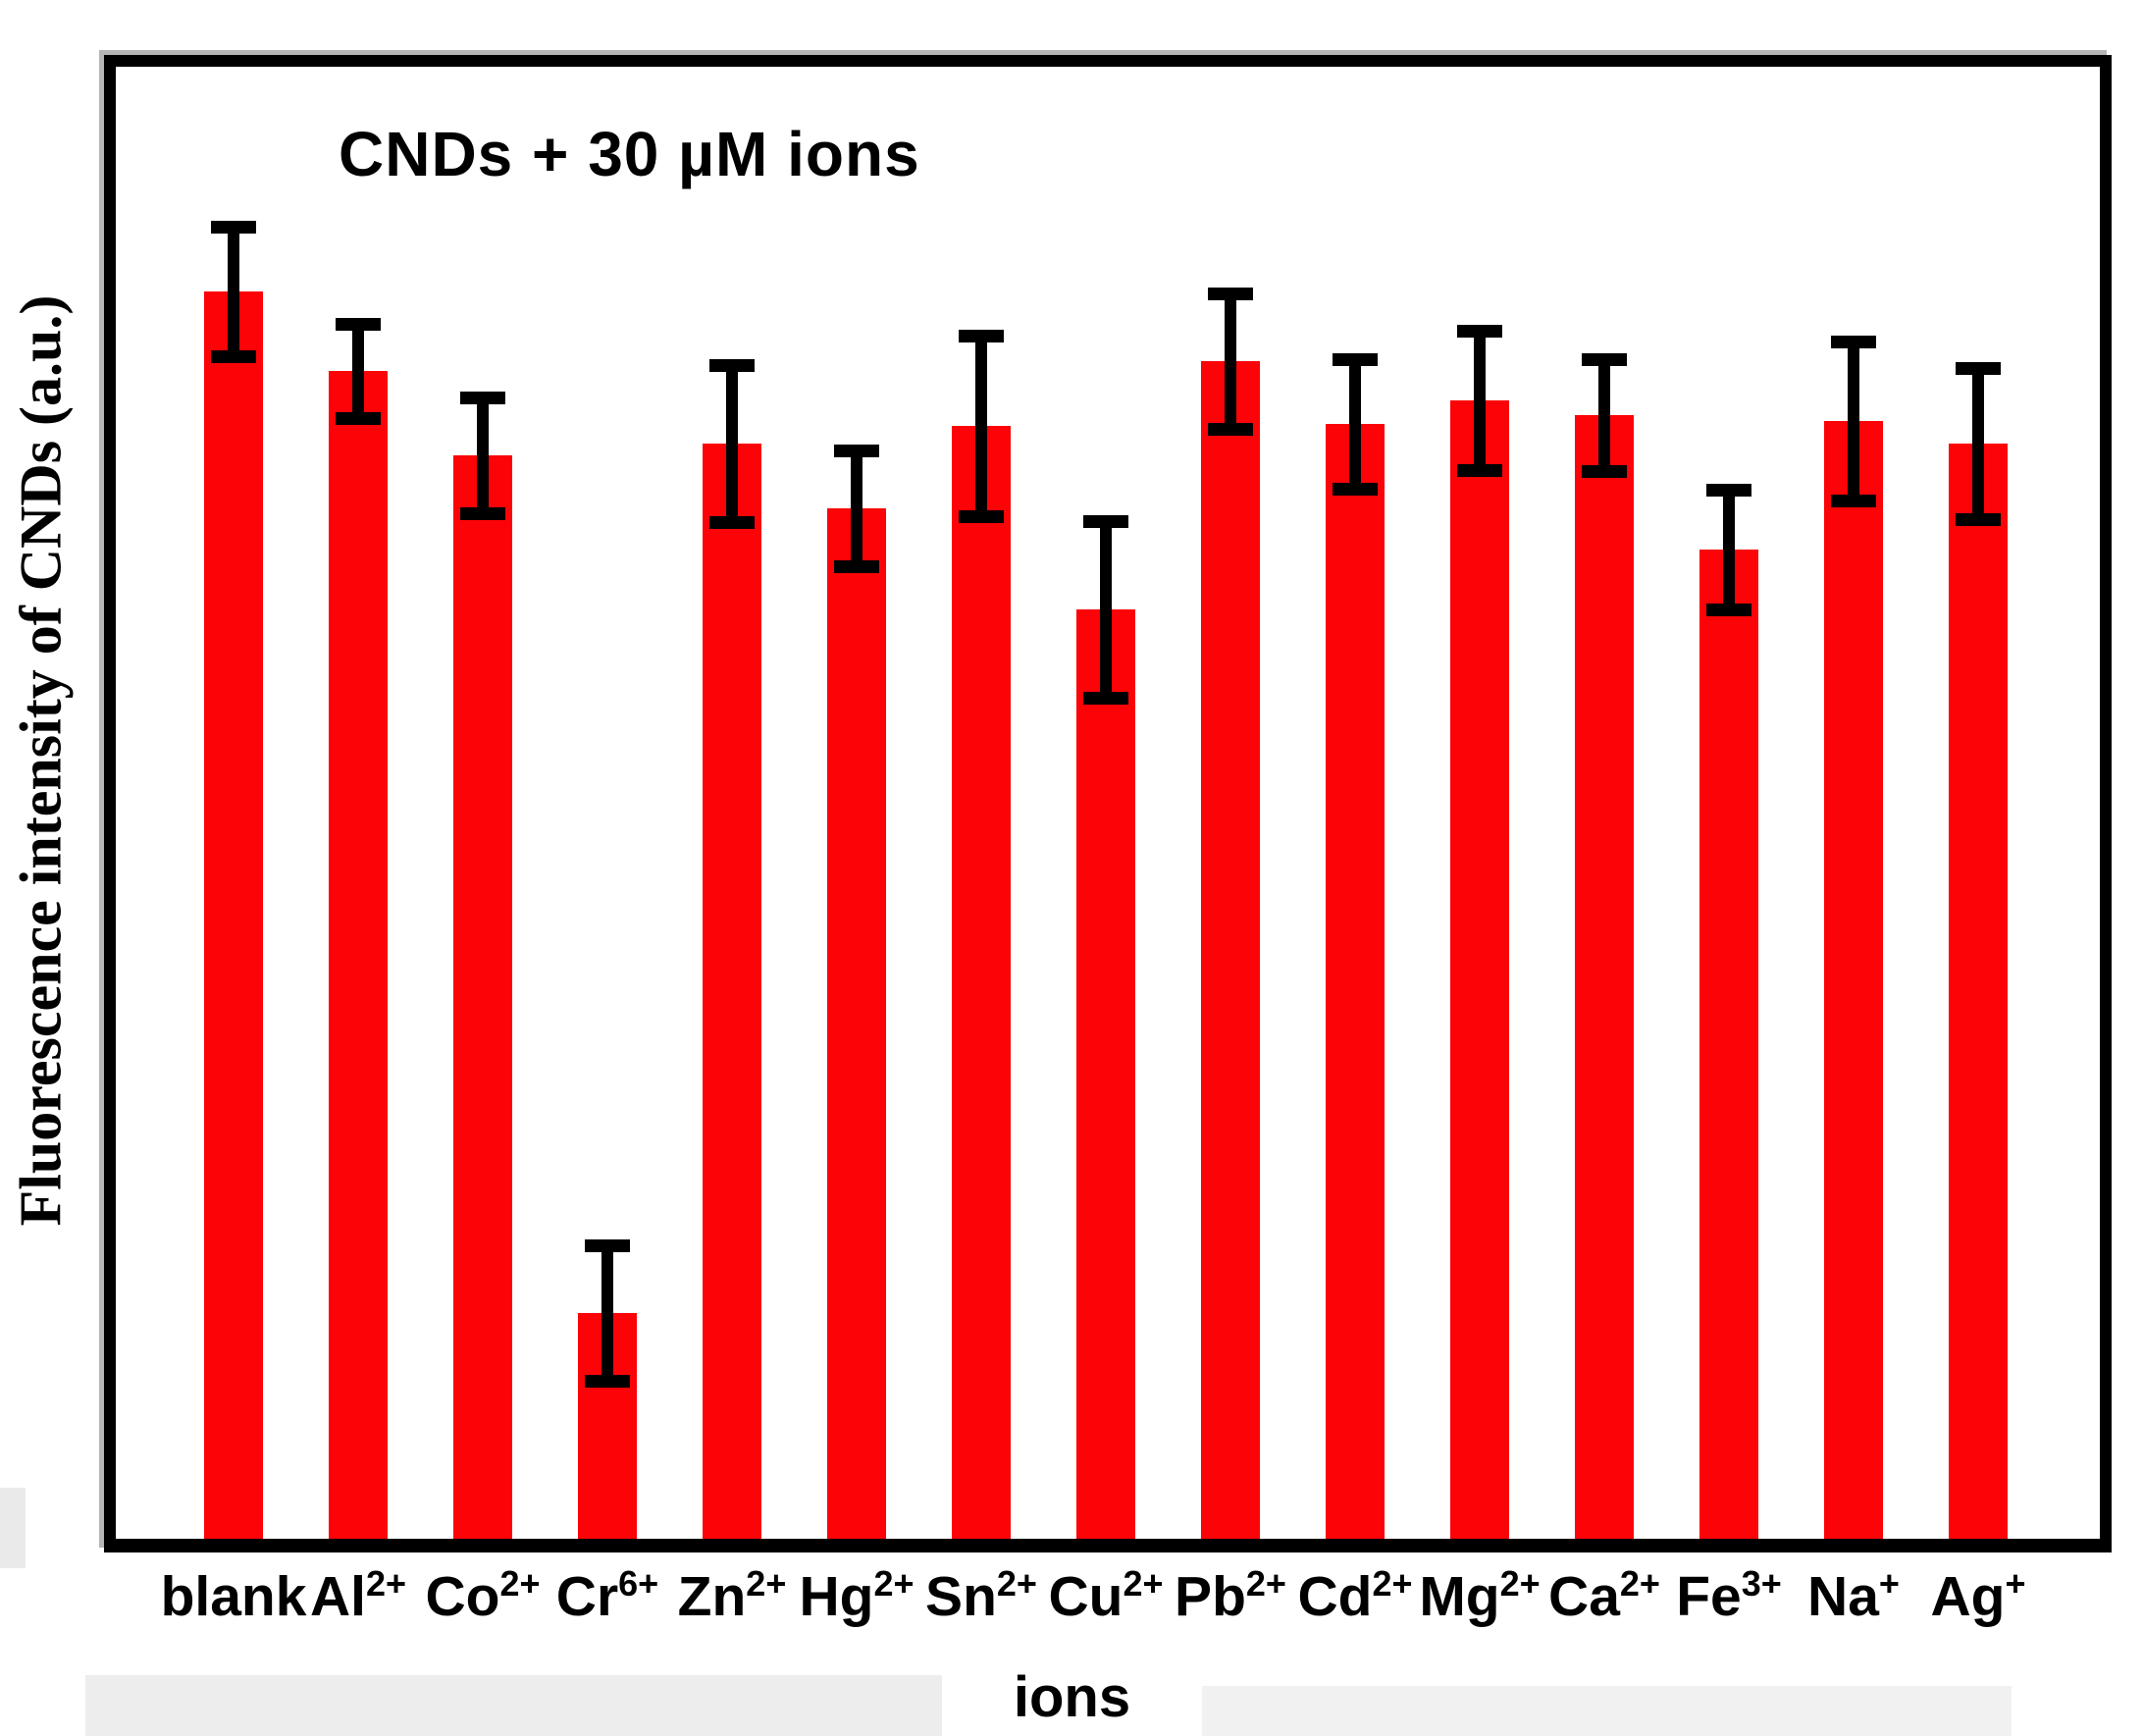  What do you see at coordinates (1709, 1596) in the screenshot?
I see `x-tick-base: Fe` at bounding box center [1709, 1596].